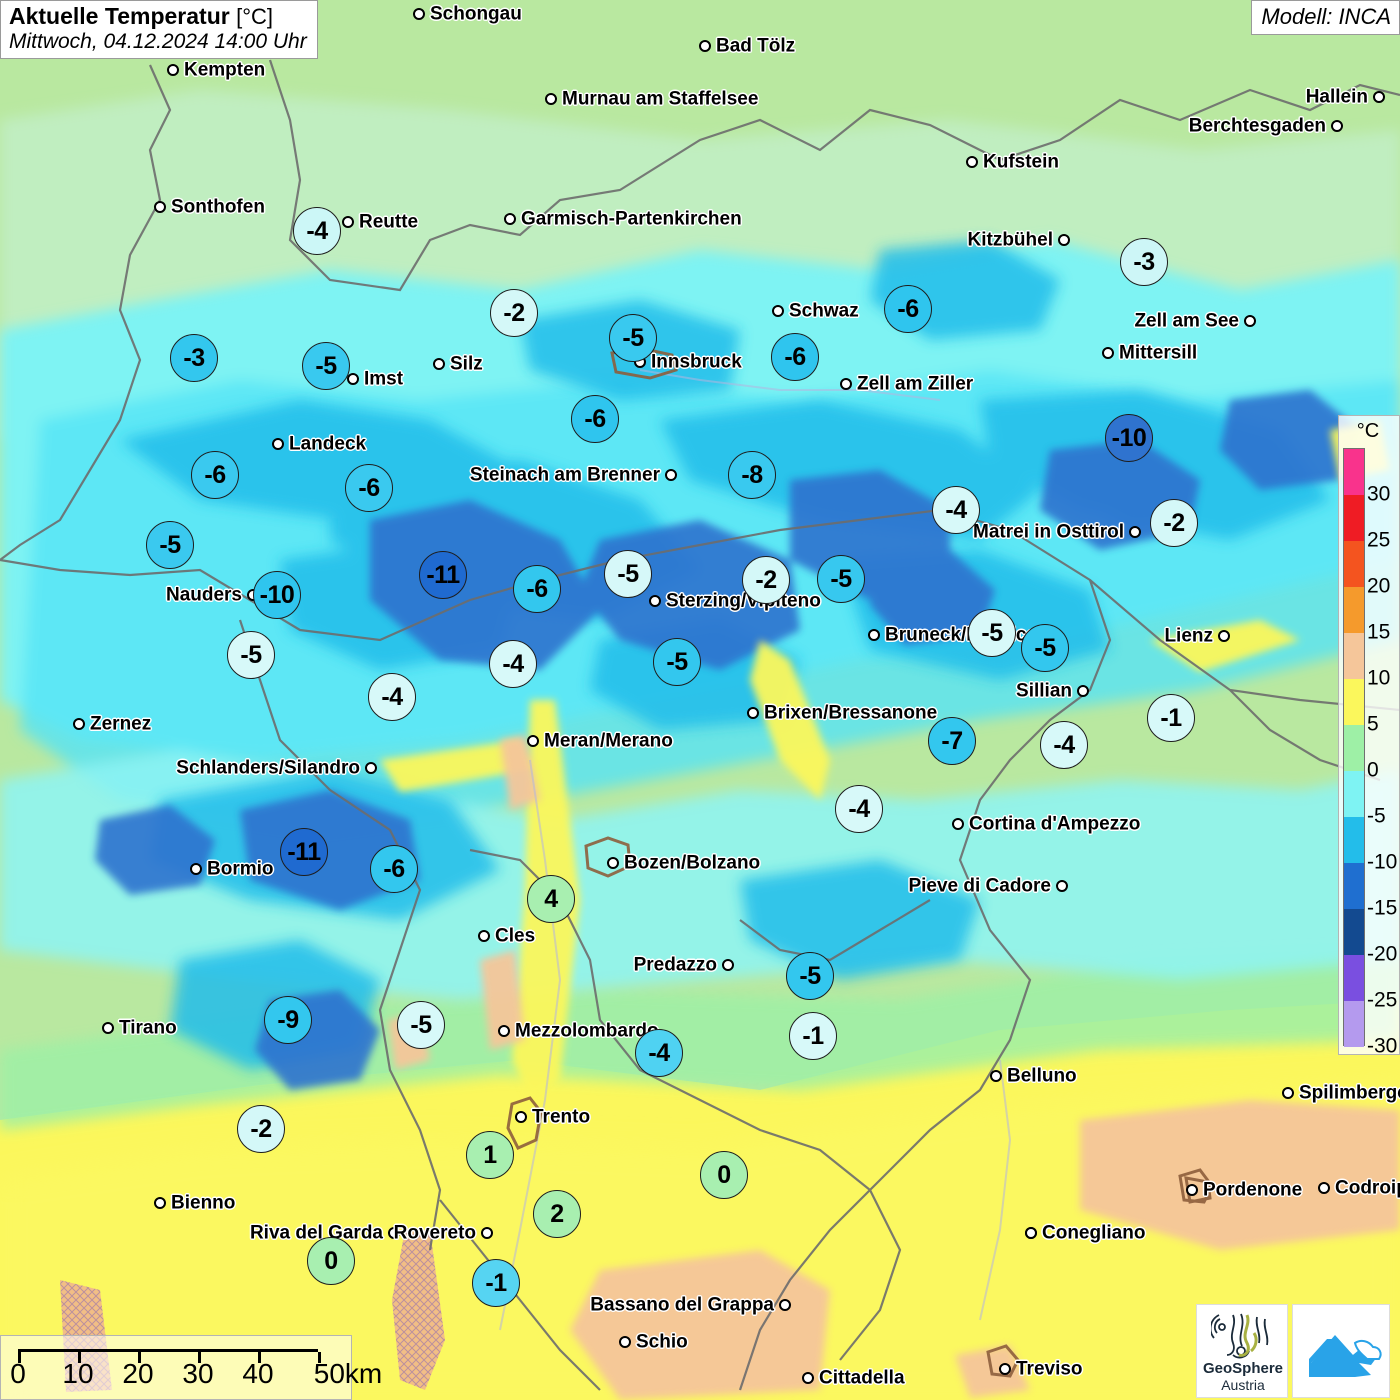  Describe the element at coordinates (1253, 1190) in the screenshot. I see `city-label: Pordenone` at that location.